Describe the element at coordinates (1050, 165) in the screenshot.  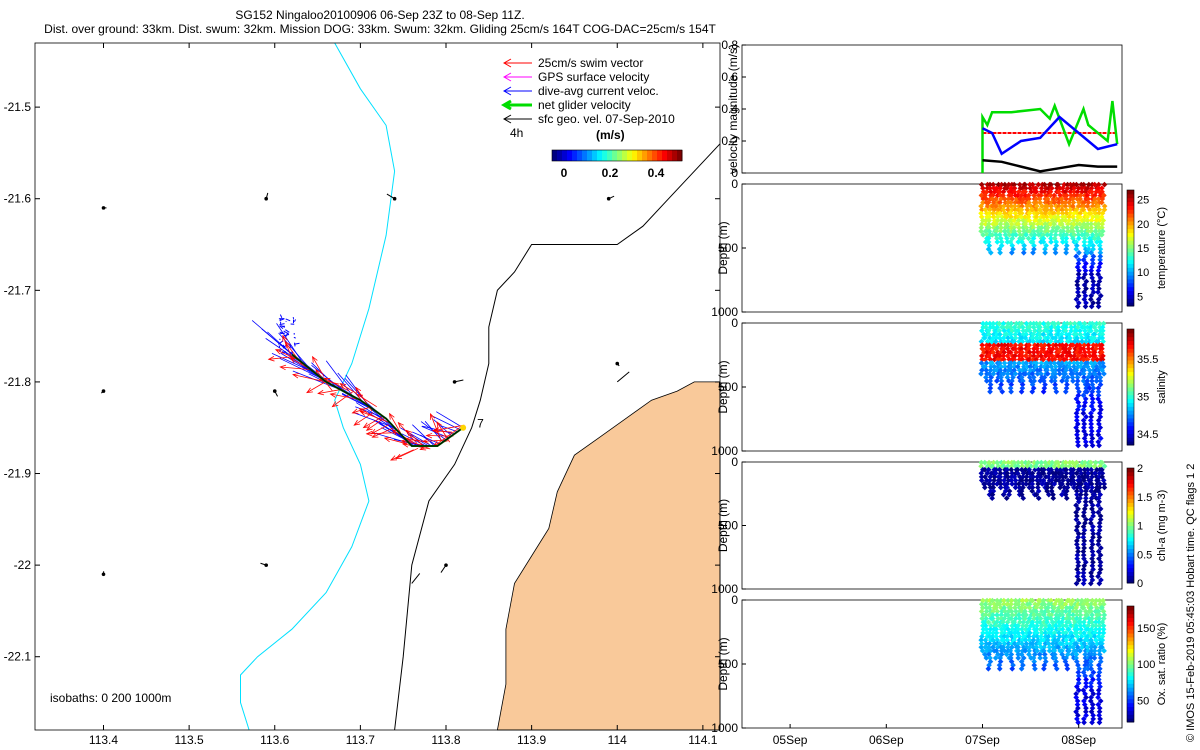
I see `velocity-series-line` at that location.